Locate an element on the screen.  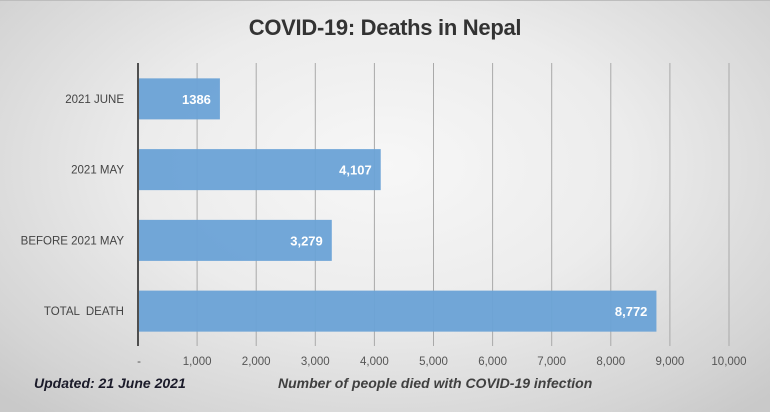
bar-value-label: 4,107 is located at coordinates (355, 170).